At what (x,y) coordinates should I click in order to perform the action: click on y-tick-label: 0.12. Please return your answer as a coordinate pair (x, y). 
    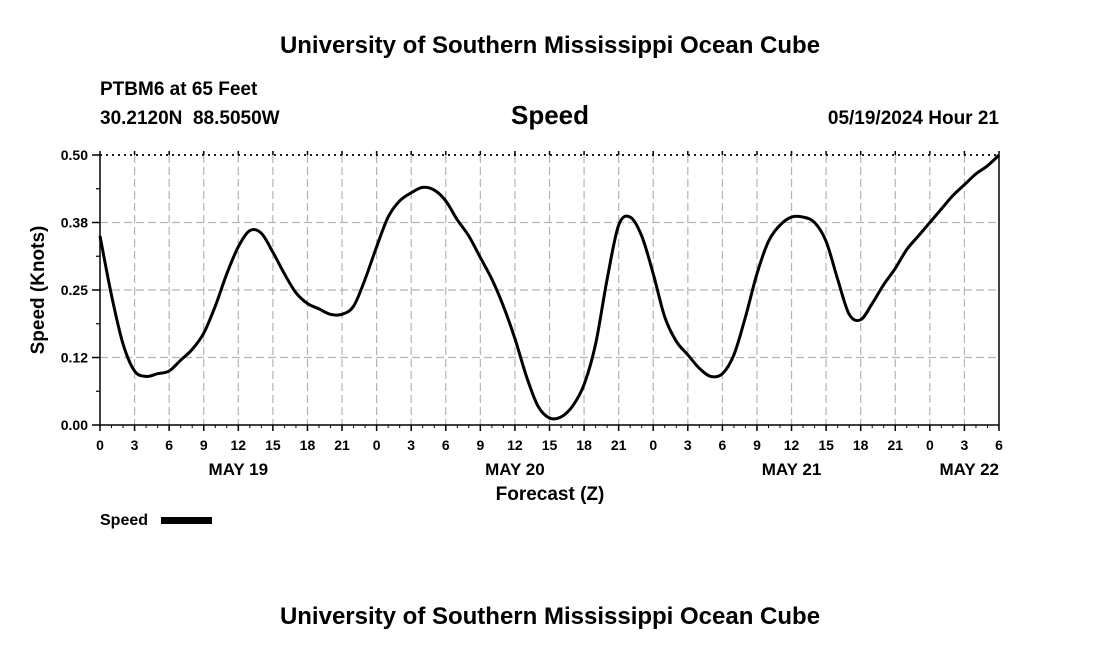
    Looking at the image, I should click on (74, 358).